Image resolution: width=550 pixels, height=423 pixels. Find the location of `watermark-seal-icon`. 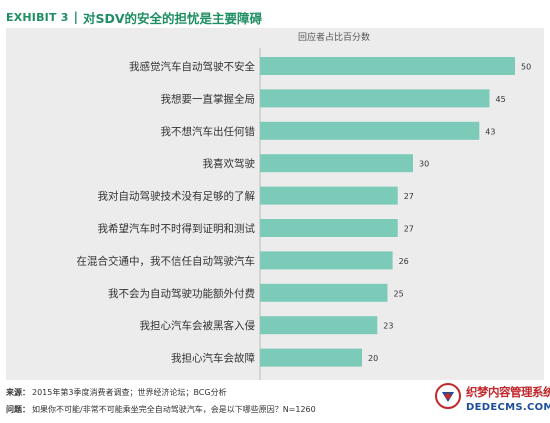

watermark-seal-icon is located at coordinates (448, 396).